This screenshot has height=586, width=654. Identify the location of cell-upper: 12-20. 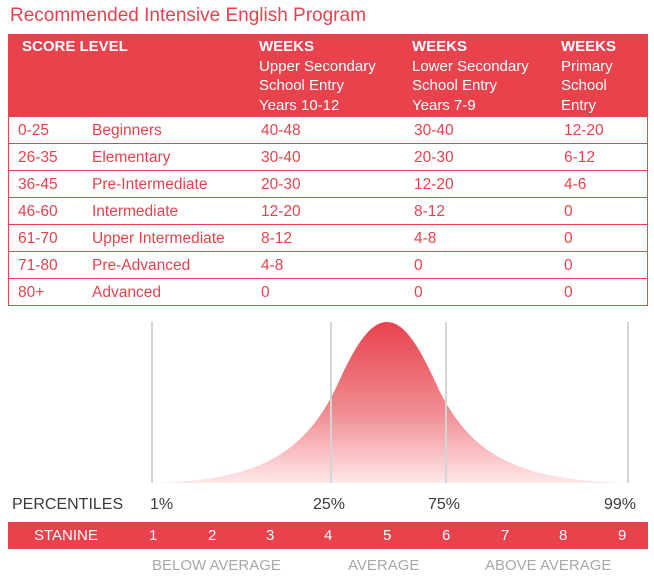
(281, 211).